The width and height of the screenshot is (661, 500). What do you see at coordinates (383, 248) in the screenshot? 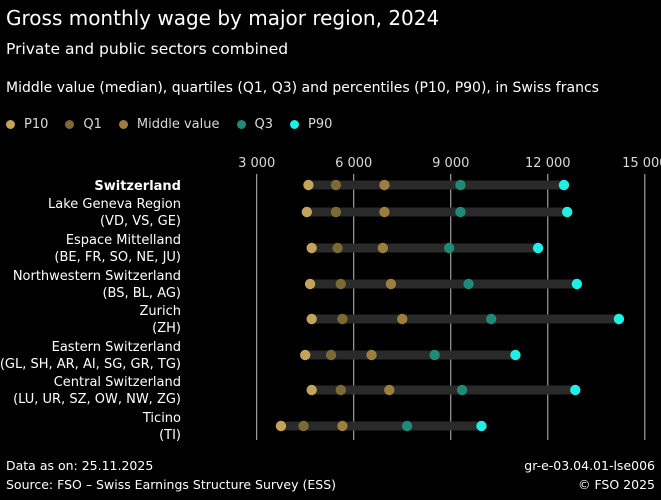
I see `dot-espace-mittelland-middle-value` at bounding box center [383, 248].